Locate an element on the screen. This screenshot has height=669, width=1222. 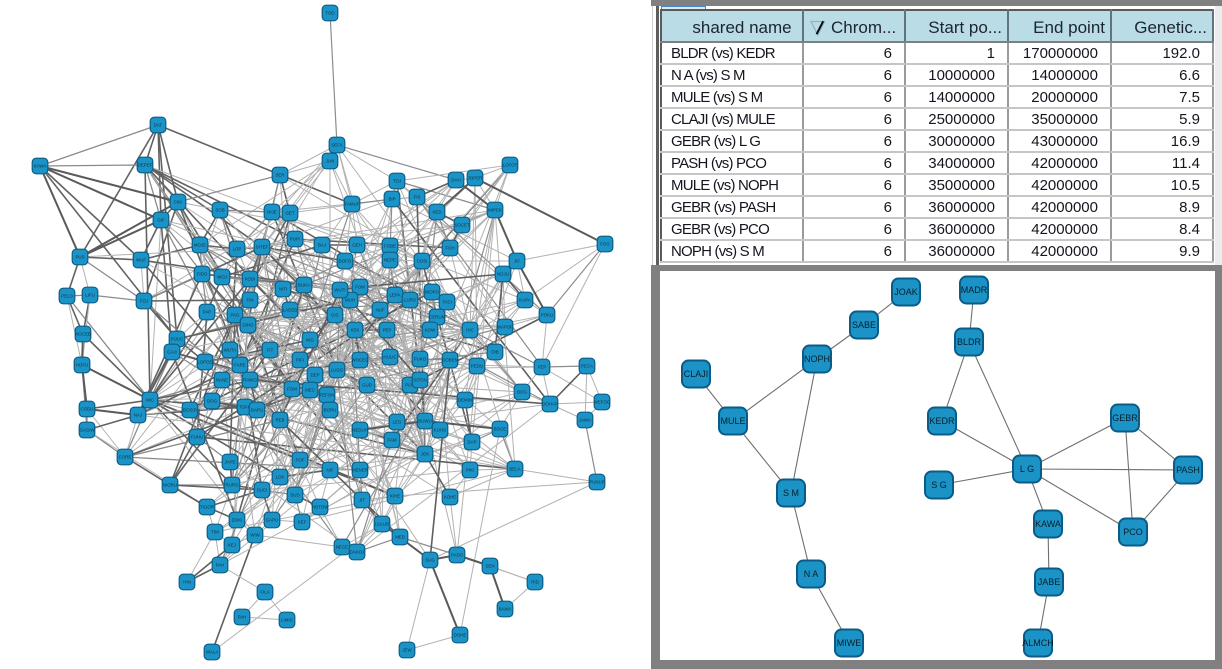
svg-text: JOAK is located at coordinates (906, 292).